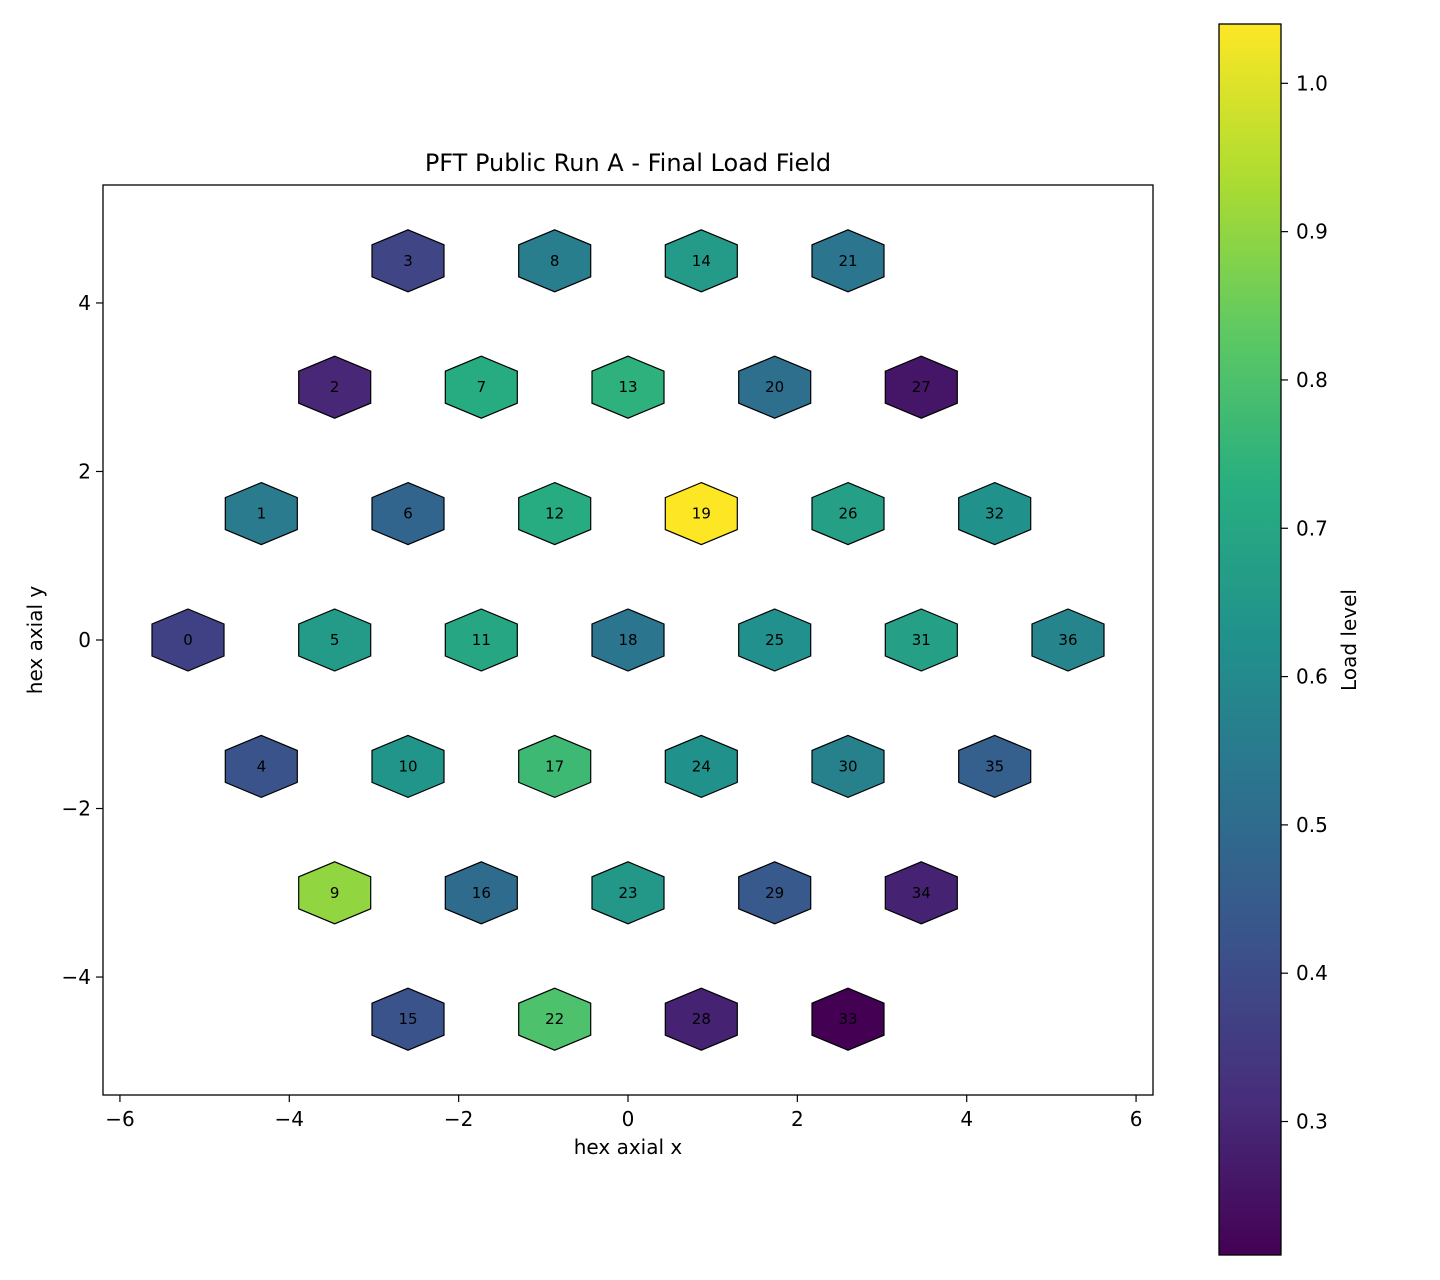 This screenshot has width=1440, height=1280. I want to click on hex-cell-label: 8, so click(555, 261).